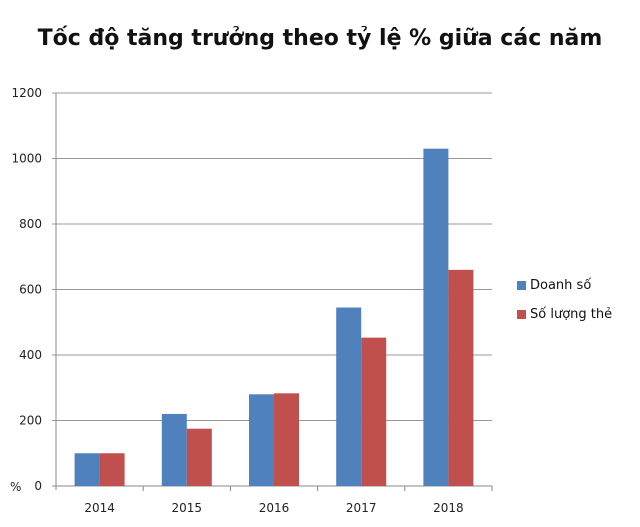  I want to click on y-tick-label: 1000, so click(26, 159).